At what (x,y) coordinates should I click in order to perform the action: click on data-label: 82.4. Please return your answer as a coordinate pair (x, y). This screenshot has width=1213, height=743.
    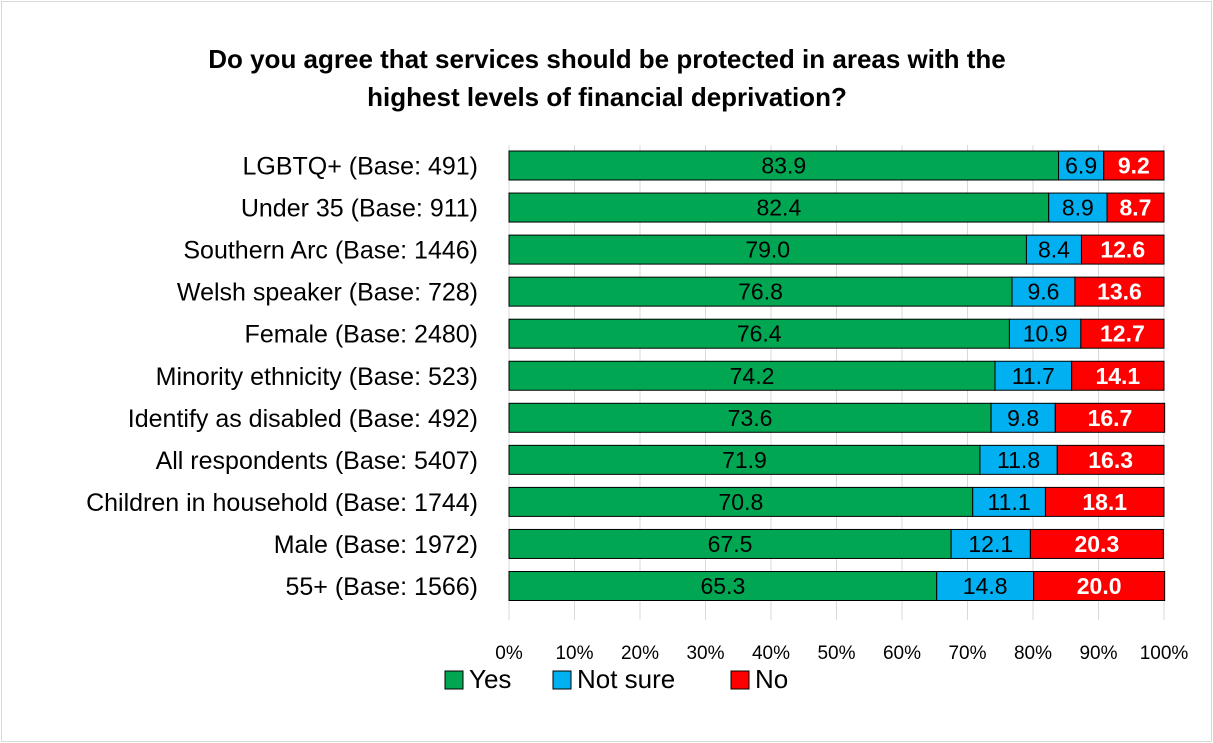
    Looking at the image, I should click on (778, 208).